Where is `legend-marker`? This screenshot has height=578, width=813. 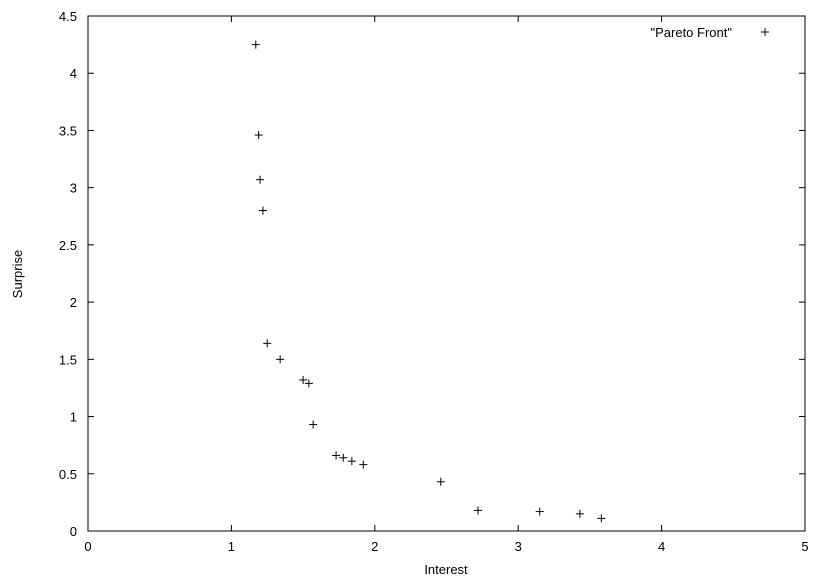
legend-marker is located at coordinates (765, 32).